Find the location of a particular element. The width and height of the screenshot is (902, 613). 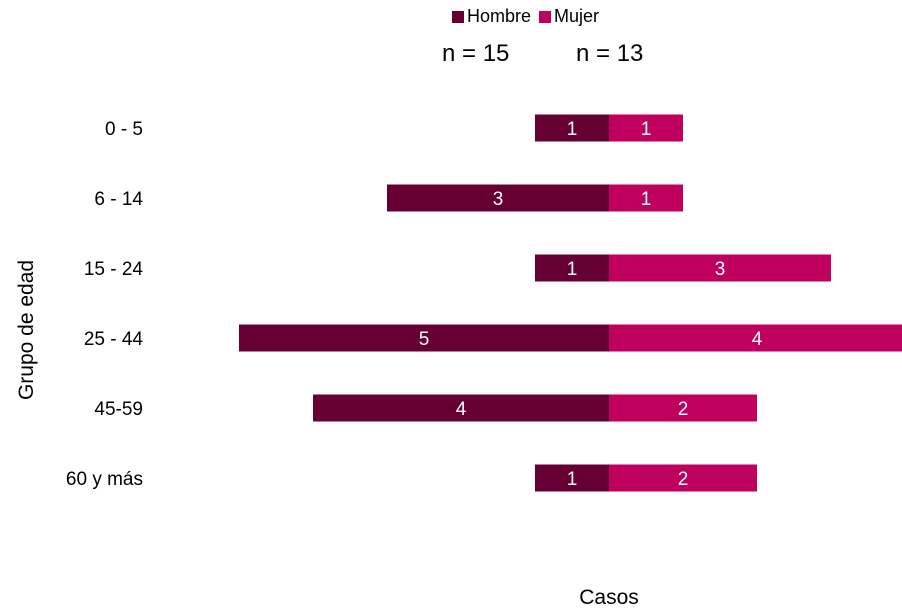

hombre-n-annotation: n = 15 is located at coordinates (476, 53).